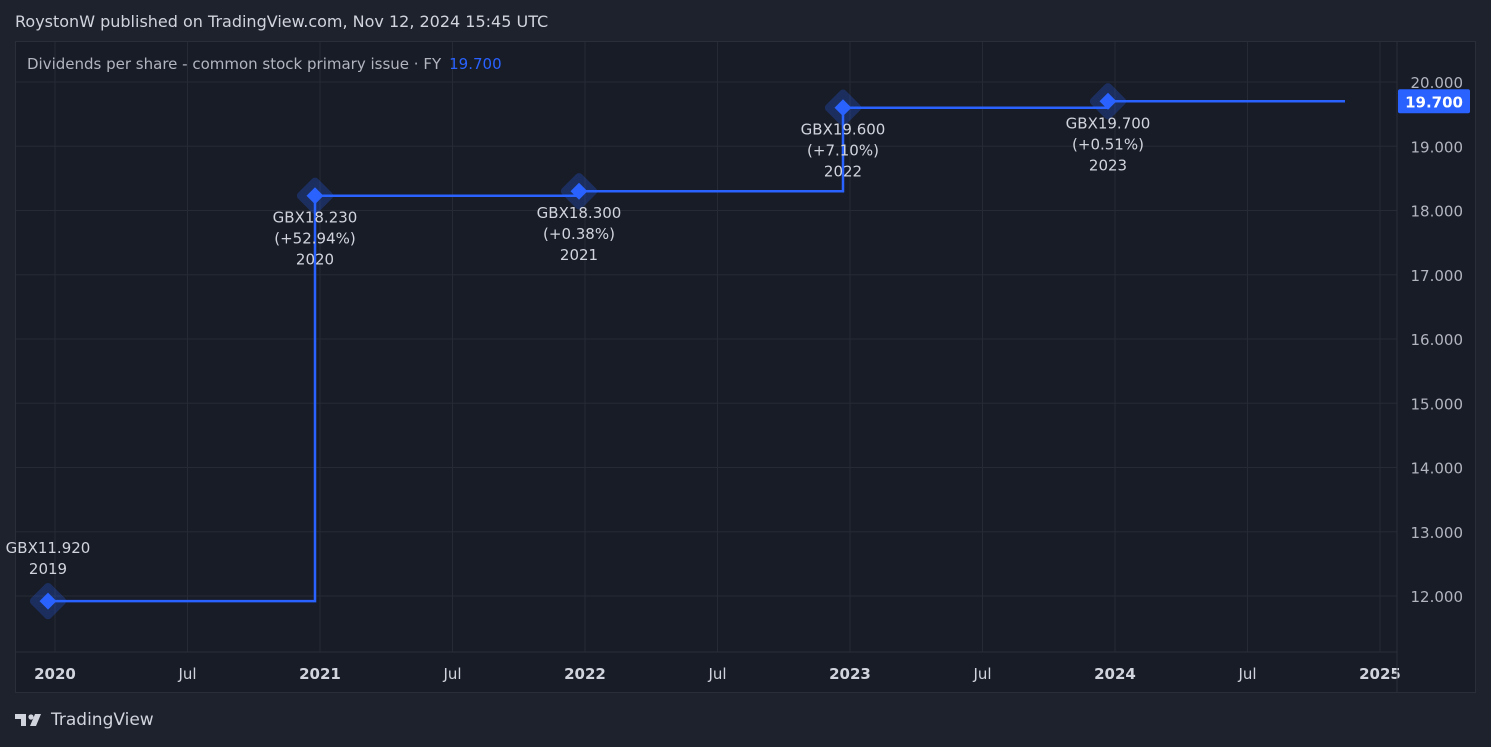 This screenshot has width=1491, height=747. Describe the element at coordinates (475, 64) in the screenshot. I see `legend-value: 19.700` at that location.